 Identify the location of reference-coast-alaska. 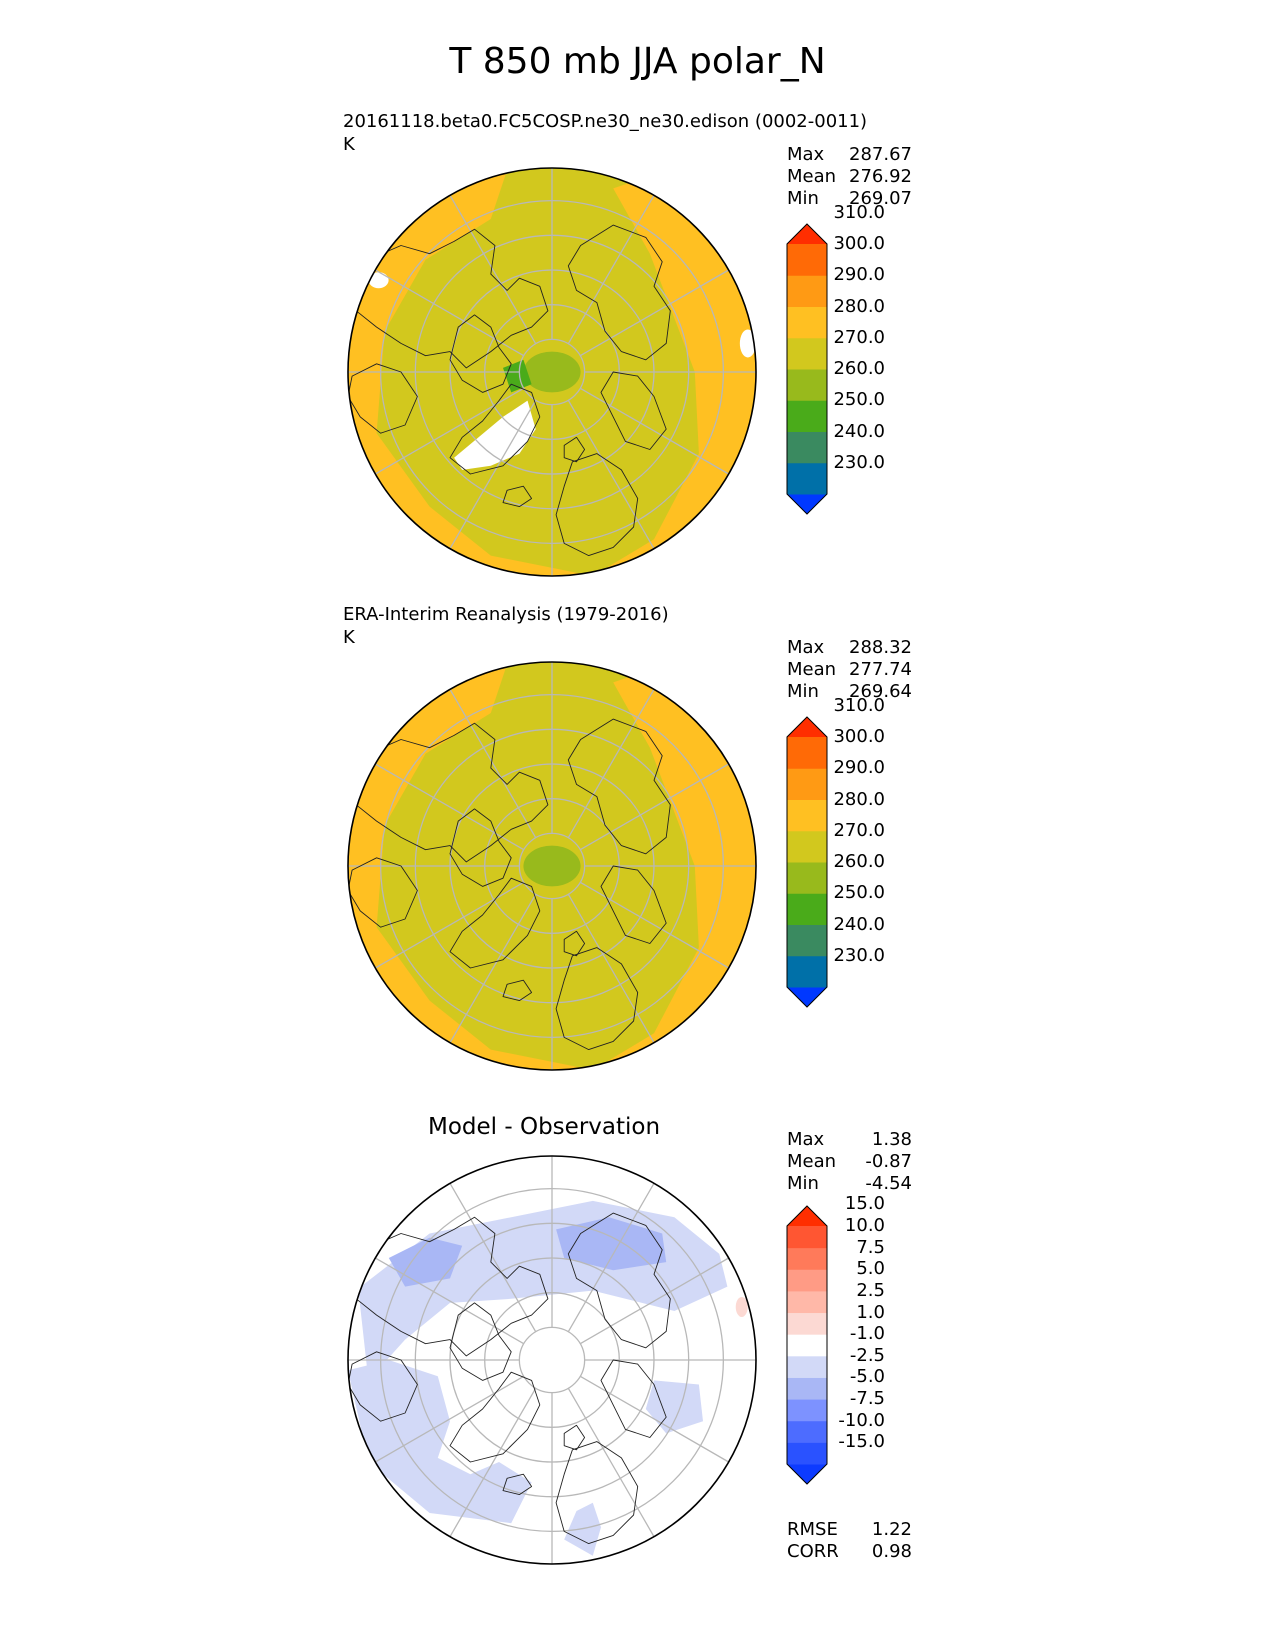
(383, 892).